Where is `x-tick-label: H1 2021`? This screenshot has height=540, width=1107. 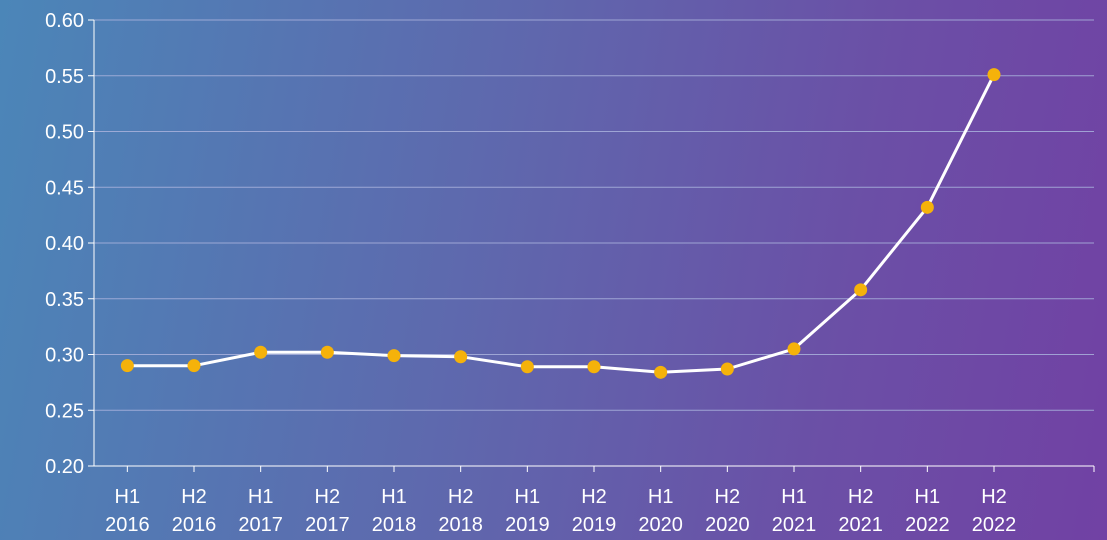 x-tick-label: H1 2021 is located at coordinates (794, 511).